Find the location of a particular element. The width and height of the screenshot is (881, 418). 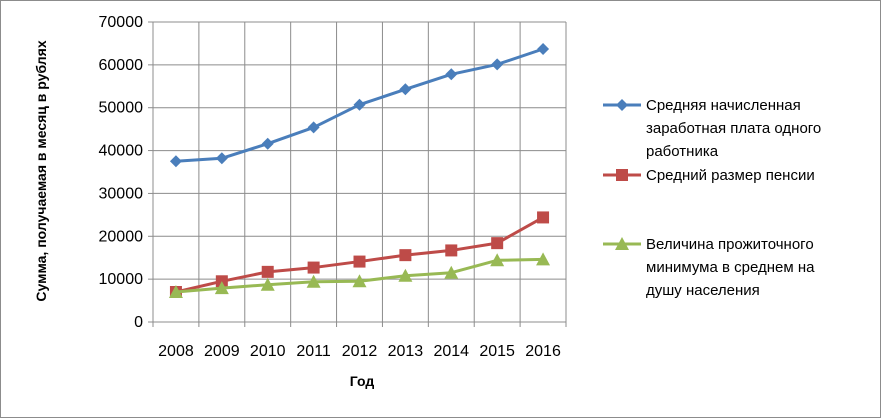

x-tick-label: 2015 is located at coordinates (497, 351).